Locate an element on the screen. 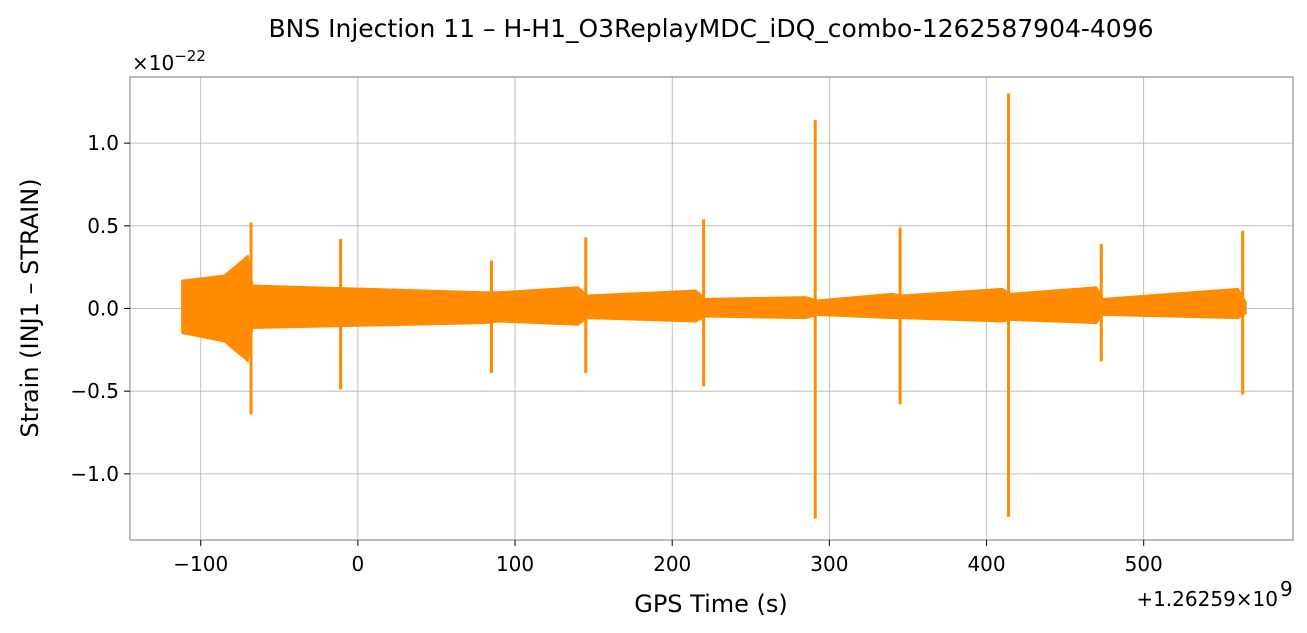  x-offset-base: +1.26259×10 is located at coordinates (1207, 599).